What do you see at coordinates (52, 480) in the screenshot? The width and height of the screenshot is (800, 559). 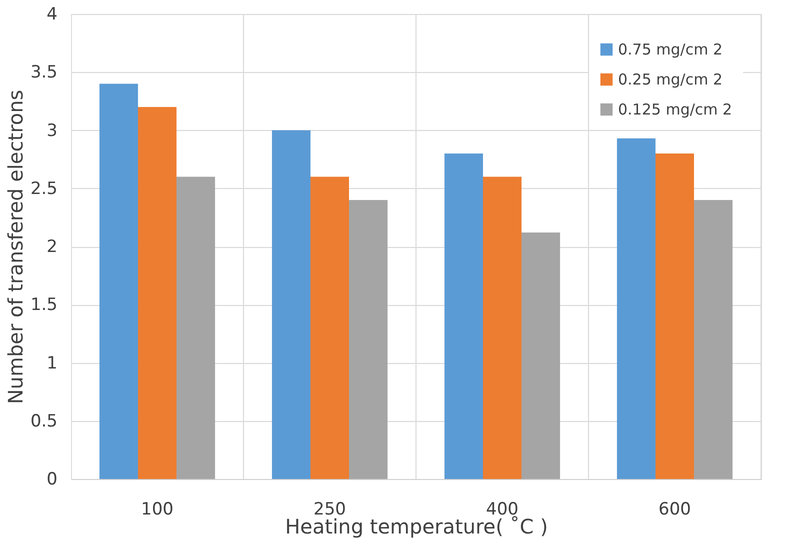 I see `y-tick-label: 0` at bounding box center [52, 480].